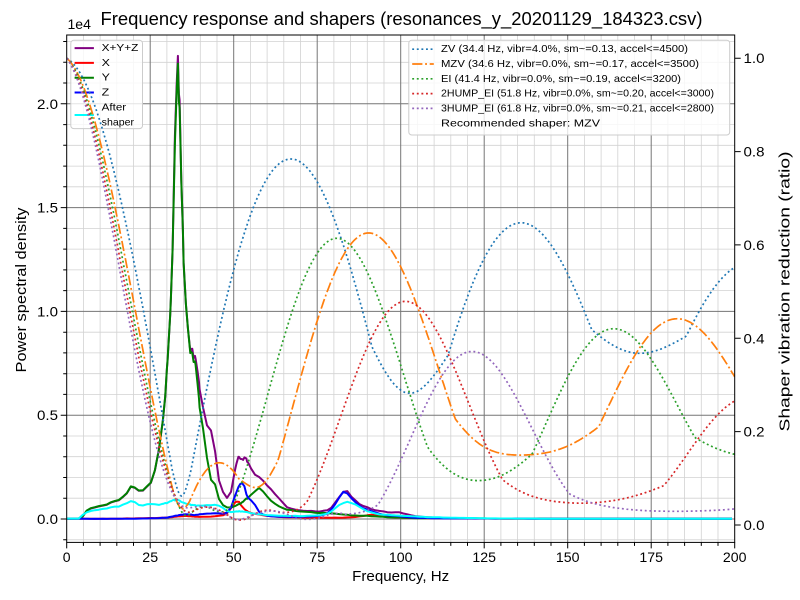 This screenshot has height=600, width=800. I want to click on svg-text: 0.4, so click(754, 338).